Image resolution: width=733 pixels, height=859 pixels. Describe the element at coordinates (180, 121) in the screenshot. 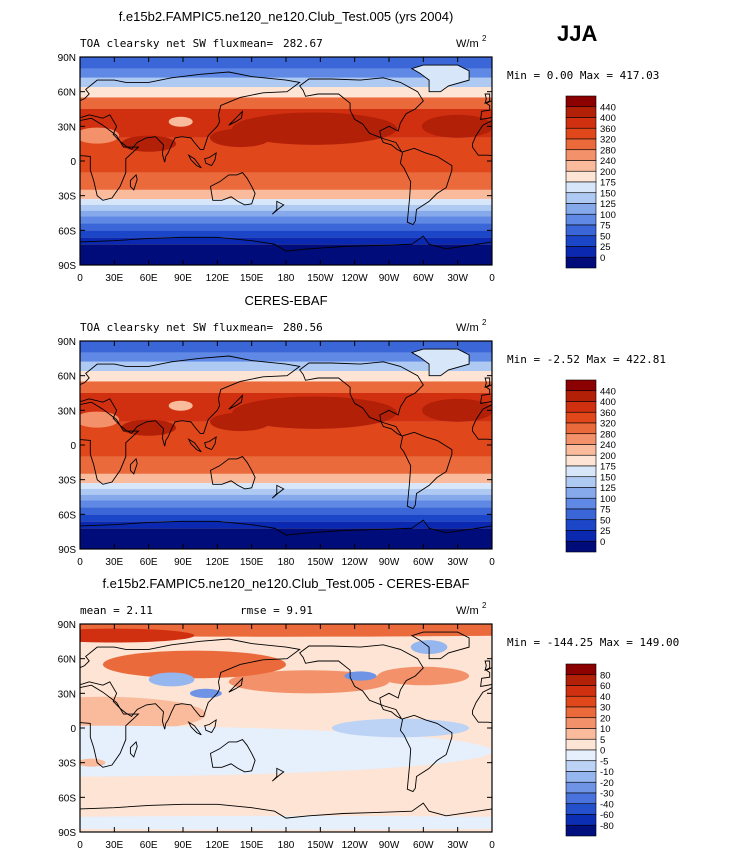

I see `tibet-field` at that location.